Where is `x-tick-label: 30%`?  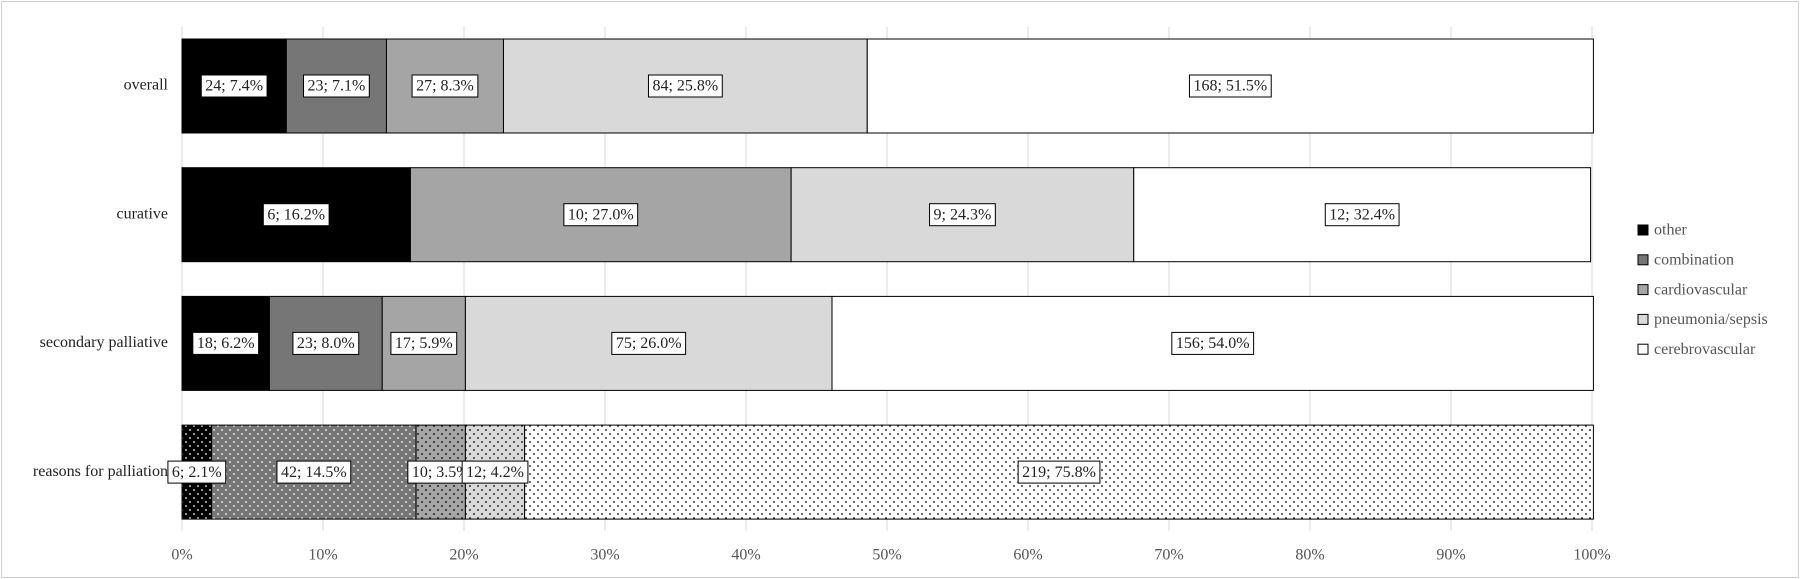
x-tick-label: 30% is located at coordinates (604, 555).